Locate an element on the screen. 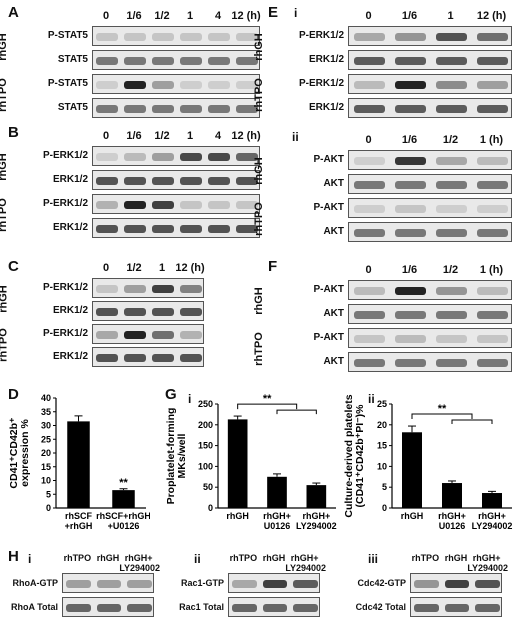 The width and height of the screenshot is (520, 618). y-tick-label: 100 is located at coordinates (205, 466).